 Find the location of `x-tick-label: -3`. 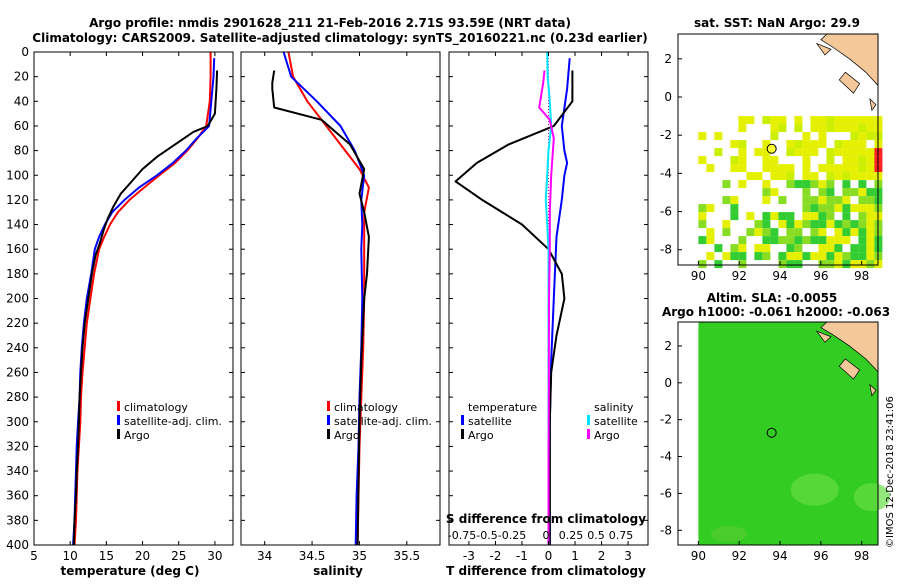

x-tick-label: -3 is located at coordinates (469, 556).